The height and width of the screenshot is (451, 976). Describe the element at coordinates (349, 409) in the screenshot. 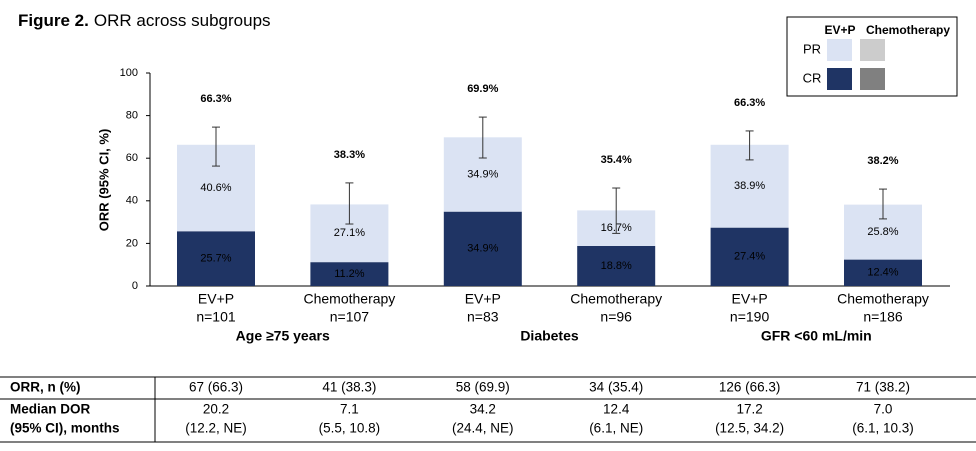

I see `table-cell: 7.1` at that location.